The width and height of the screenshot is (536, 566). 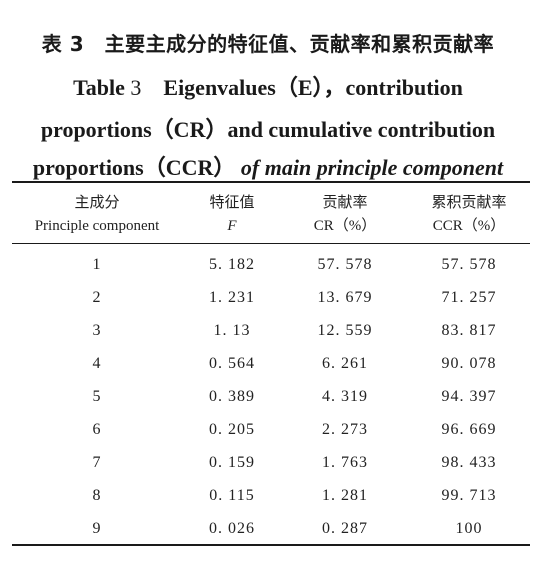 I want to click on cell-principle-component: 7, so click(x=97, y=462).